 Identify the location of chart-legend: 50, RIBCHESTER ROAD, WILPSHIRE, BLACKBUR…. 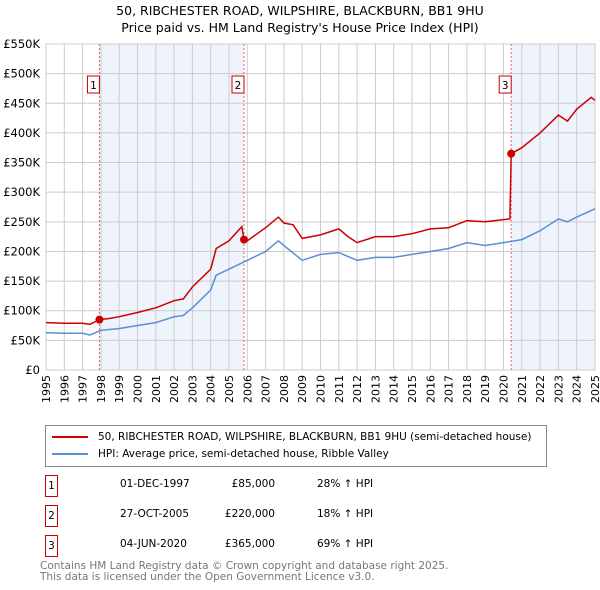
(296, 446).